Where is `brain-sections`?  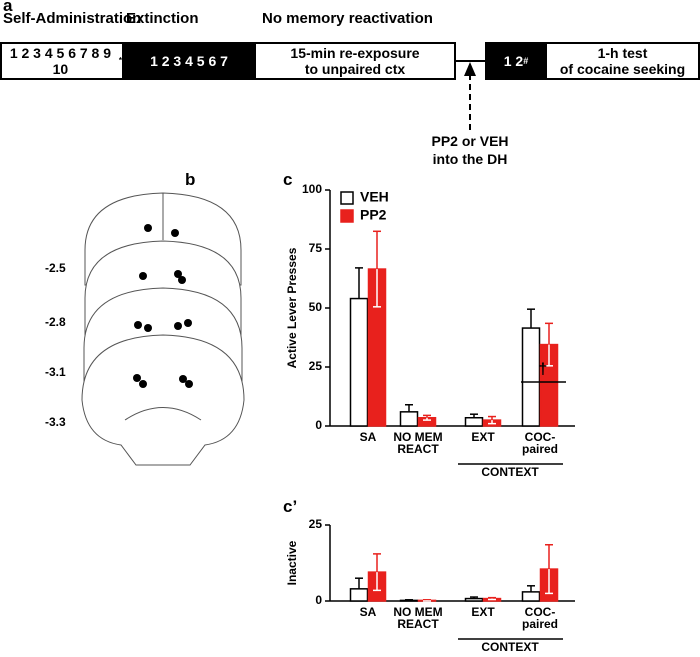
brain-sections is located at coordinates (163, 329).